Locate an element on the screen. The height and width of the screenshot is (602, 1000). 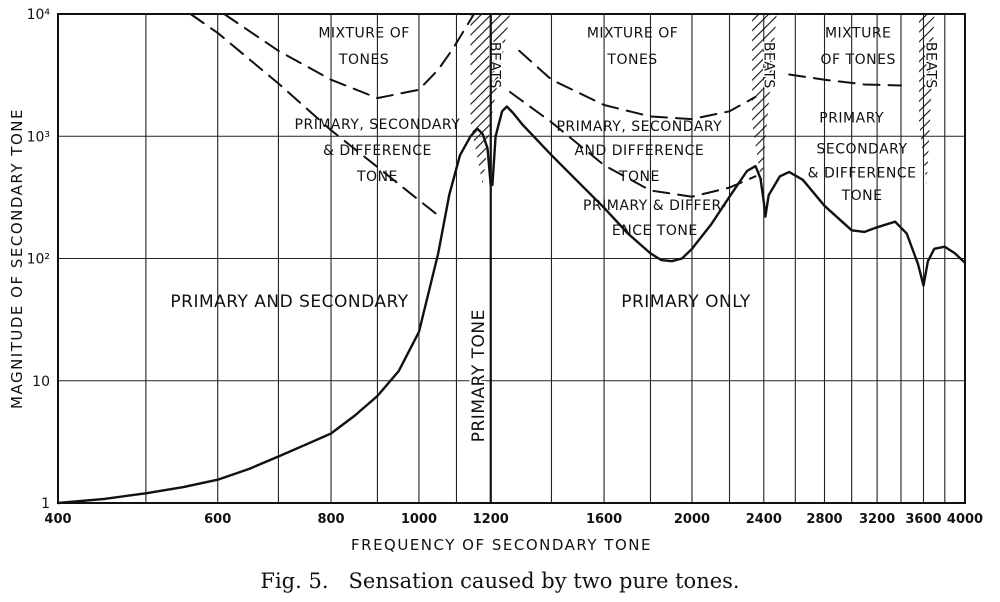
x-tick-label: 1200 is located at coordinates (491, 519).